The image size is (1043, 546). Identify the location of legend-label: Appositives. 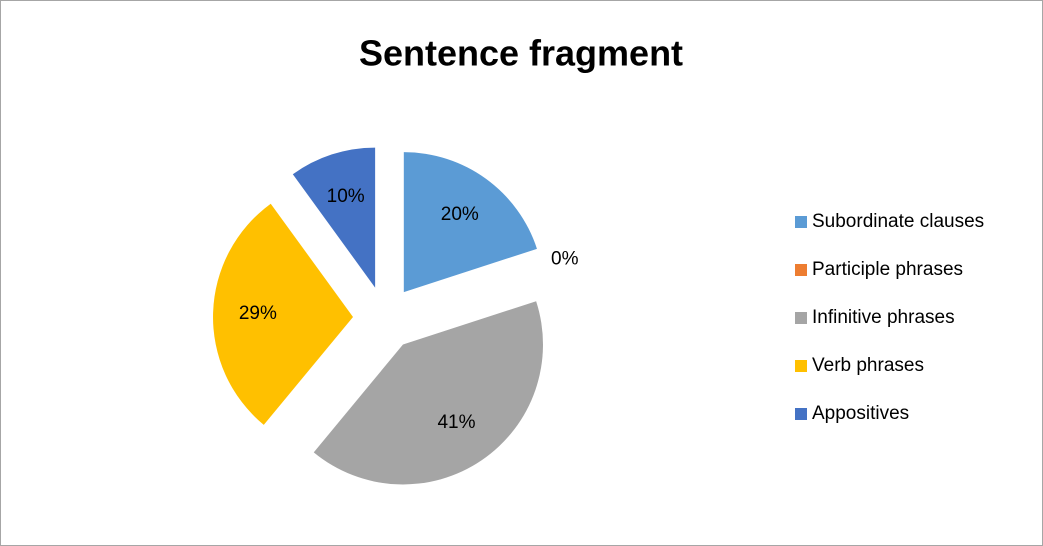
(860, 413).